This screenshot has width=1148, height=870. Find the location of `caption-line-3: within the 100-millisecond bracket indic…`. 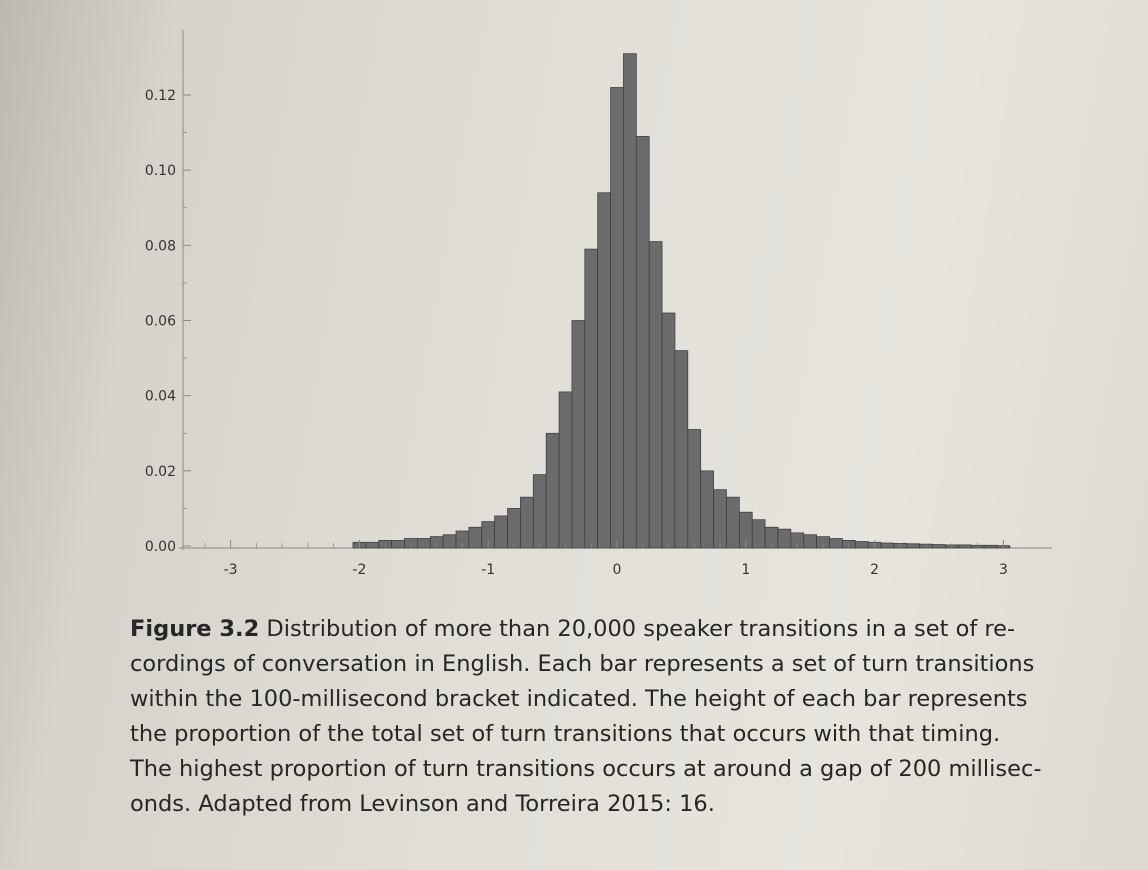

caption-line-3: within the 100-millisecond bracket indic… is located at coordinates (579, 699).